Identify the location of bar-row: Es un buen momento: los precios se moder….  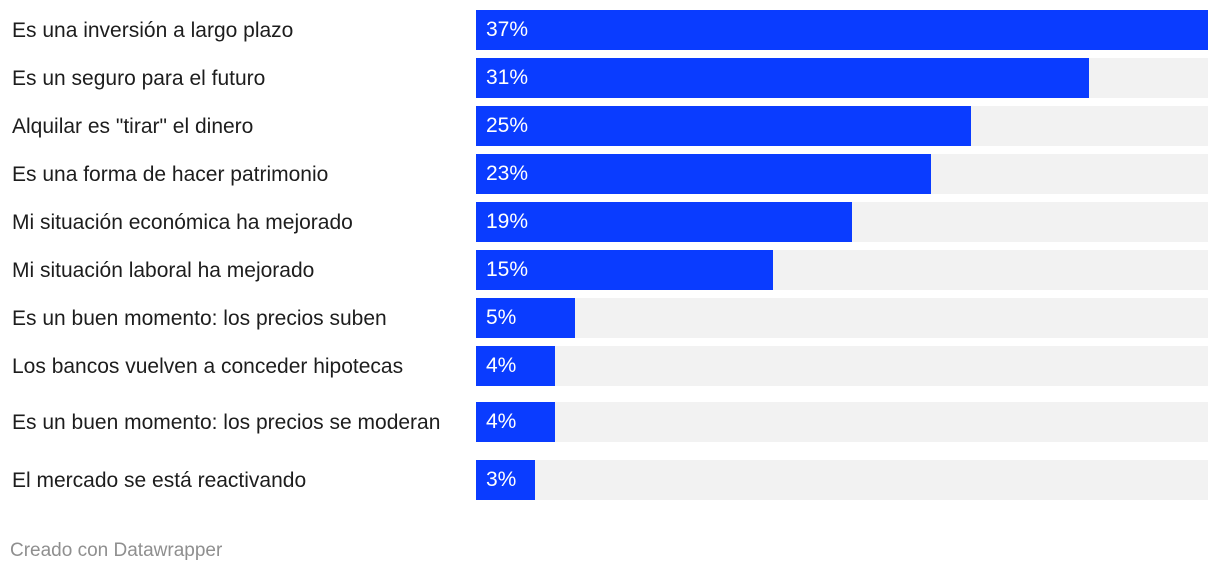
(610, 422).